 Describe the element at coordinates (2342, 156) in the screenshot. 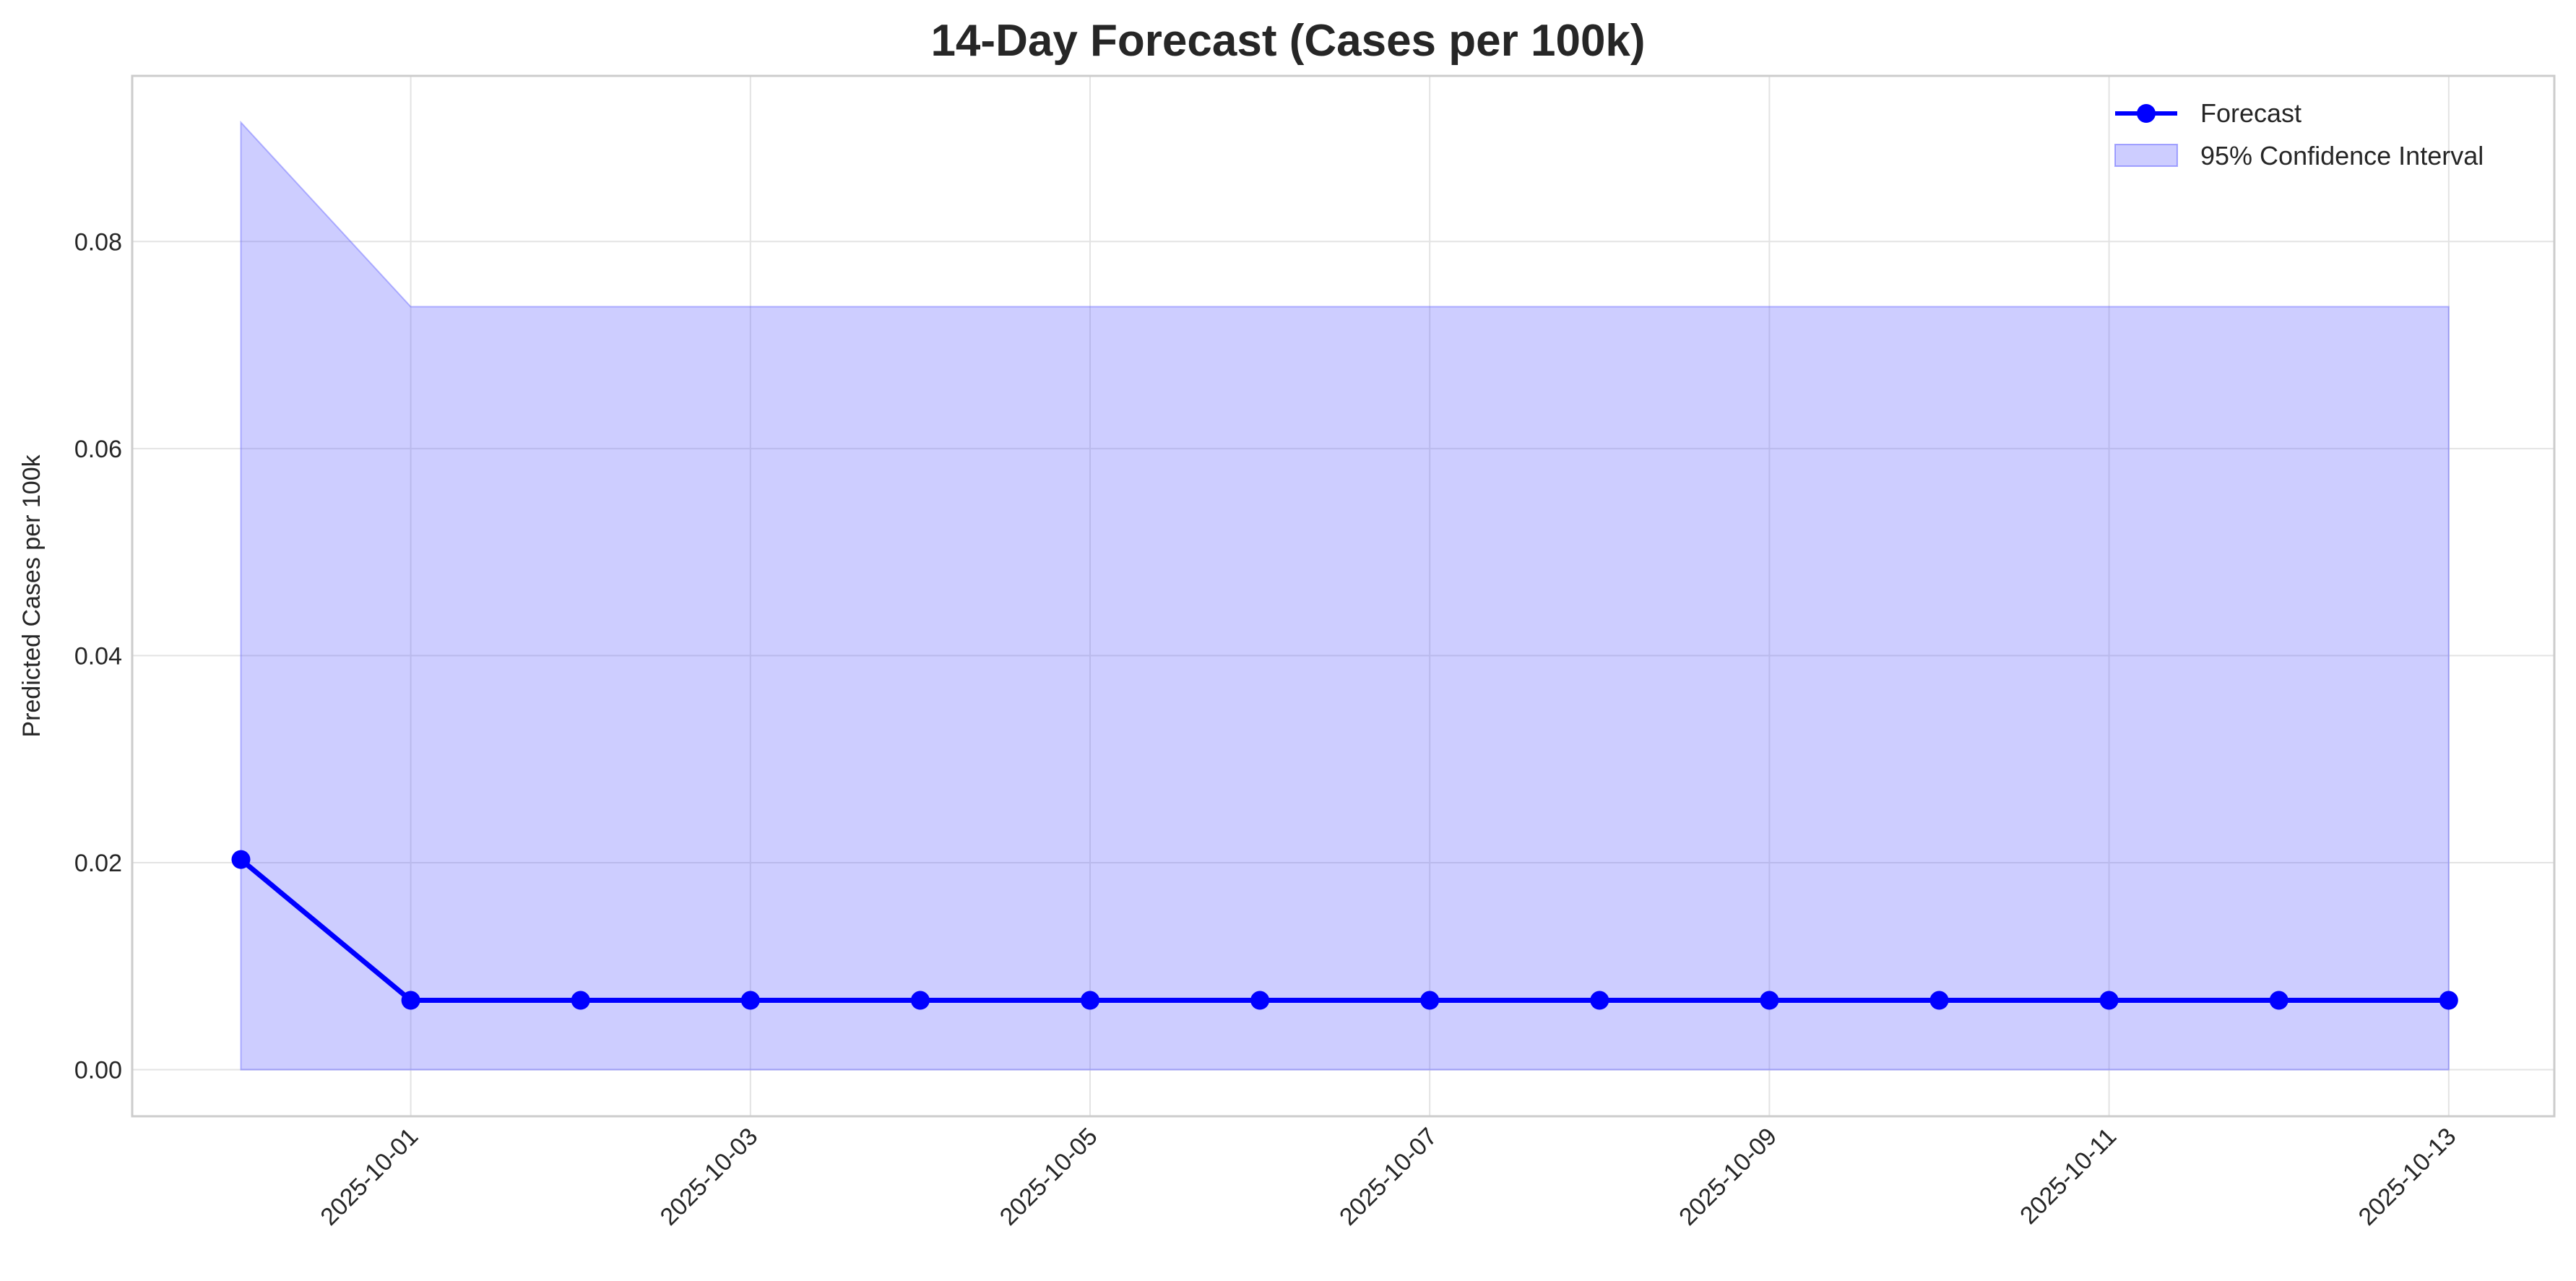

I see `legend-ci-label: 95% Confidence Interval` at that location.